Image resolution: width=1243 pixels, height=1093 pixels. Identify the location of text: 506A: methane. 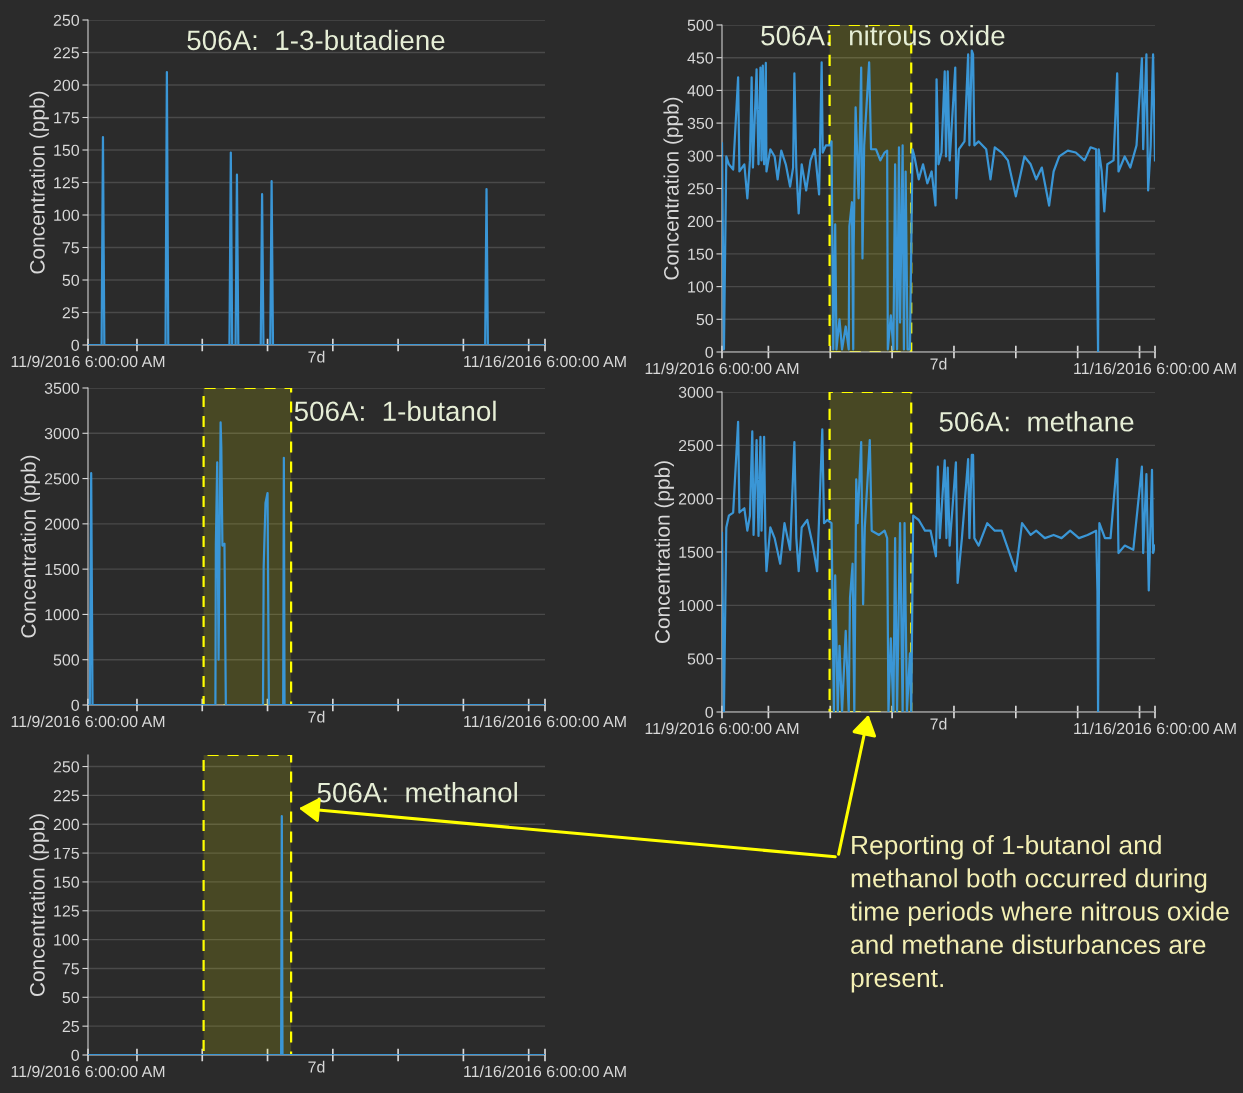
(1036, 421).